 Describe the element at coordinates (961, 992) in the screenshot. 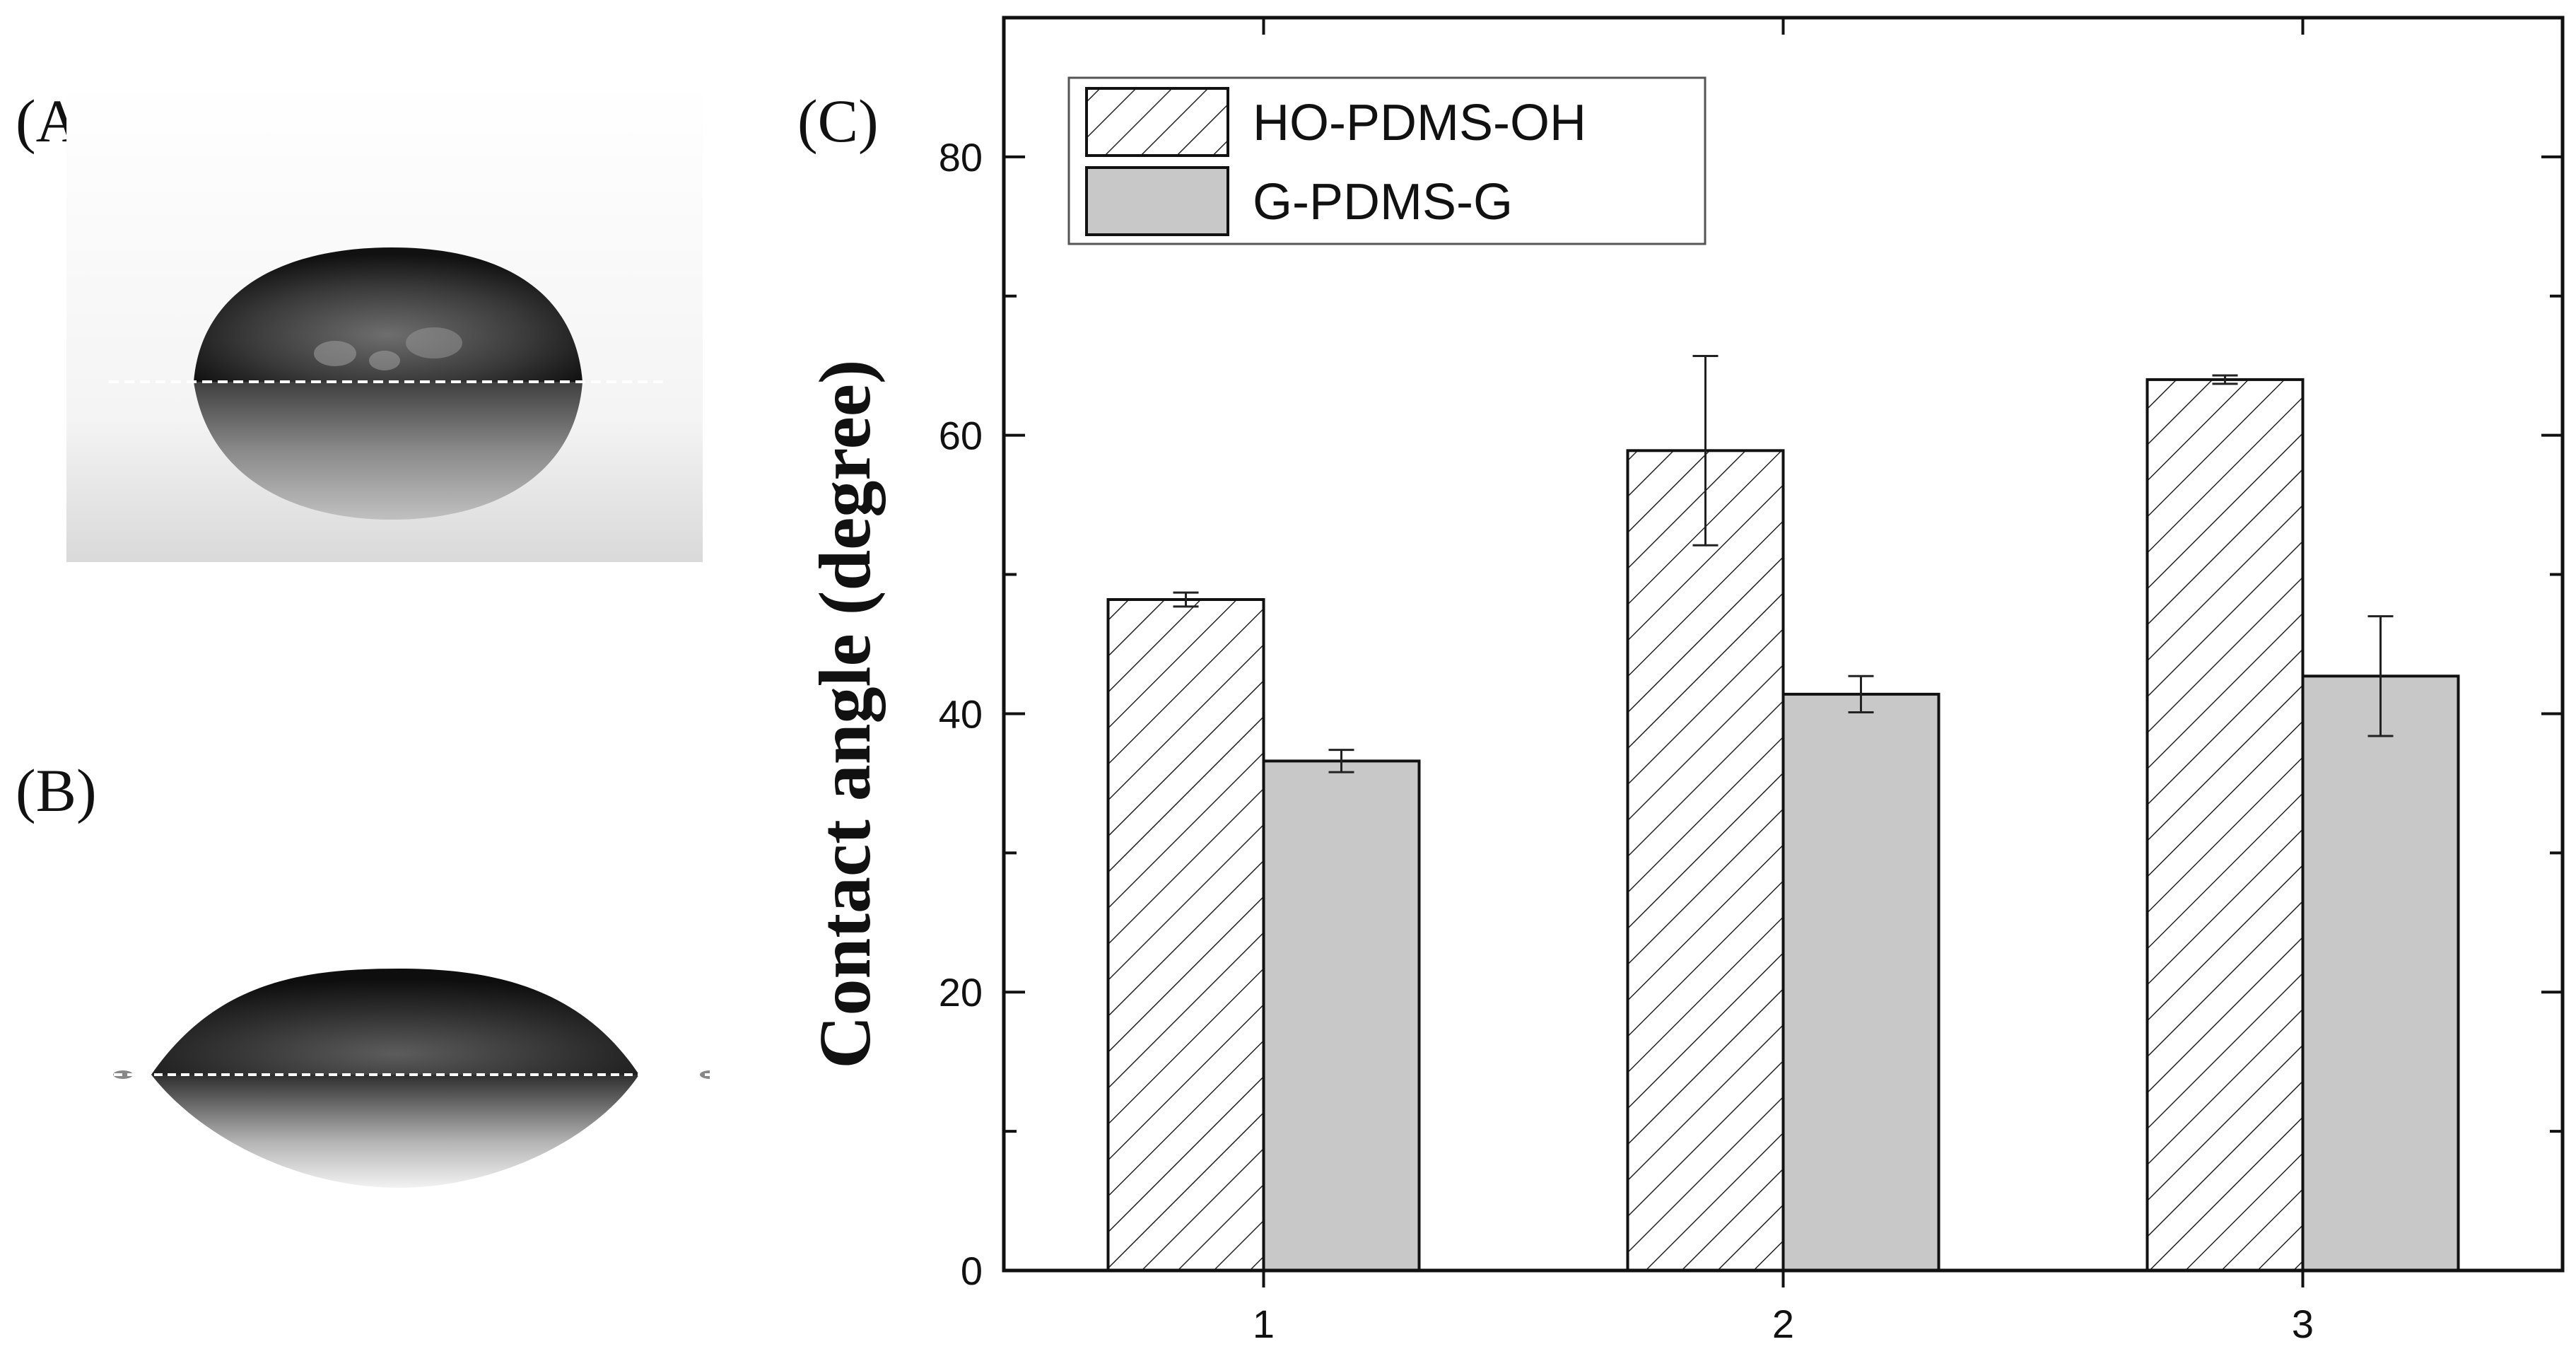

I see `y-tick-label-20: 20` at that location.